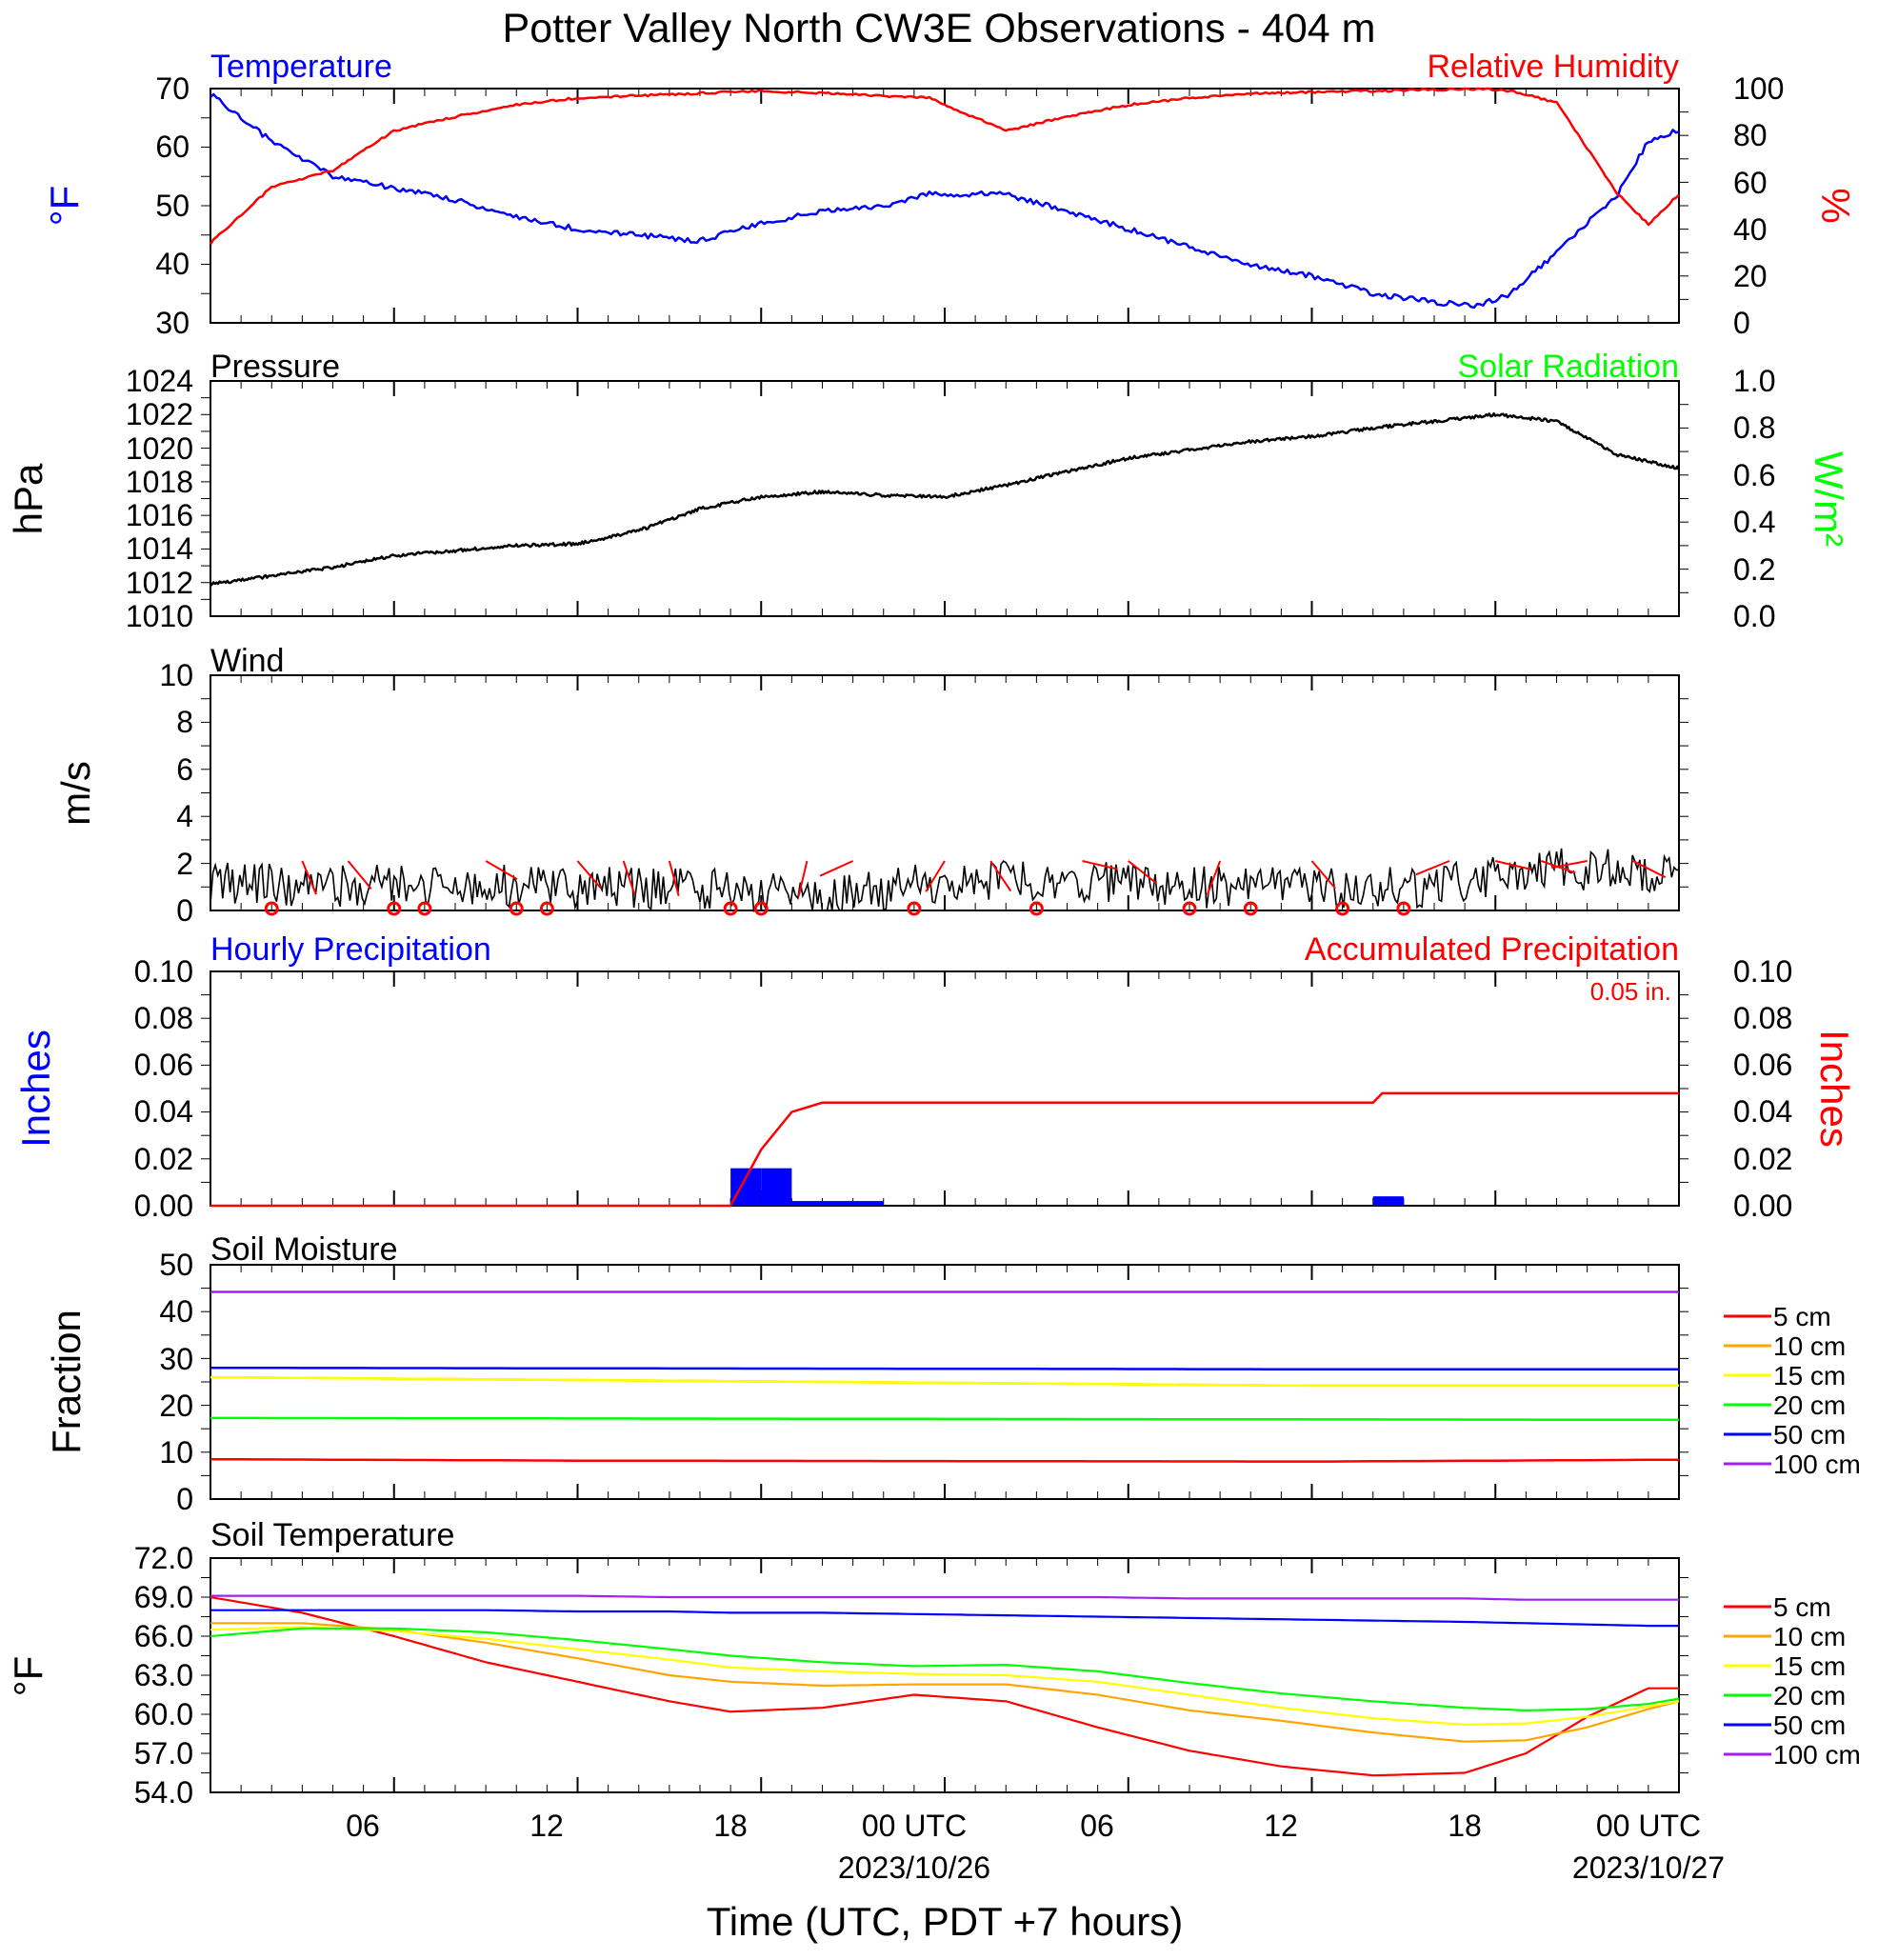  Describe the element at coordinates (1750, 229) in the screenshot. I see `rh-tick: 40` at that location.